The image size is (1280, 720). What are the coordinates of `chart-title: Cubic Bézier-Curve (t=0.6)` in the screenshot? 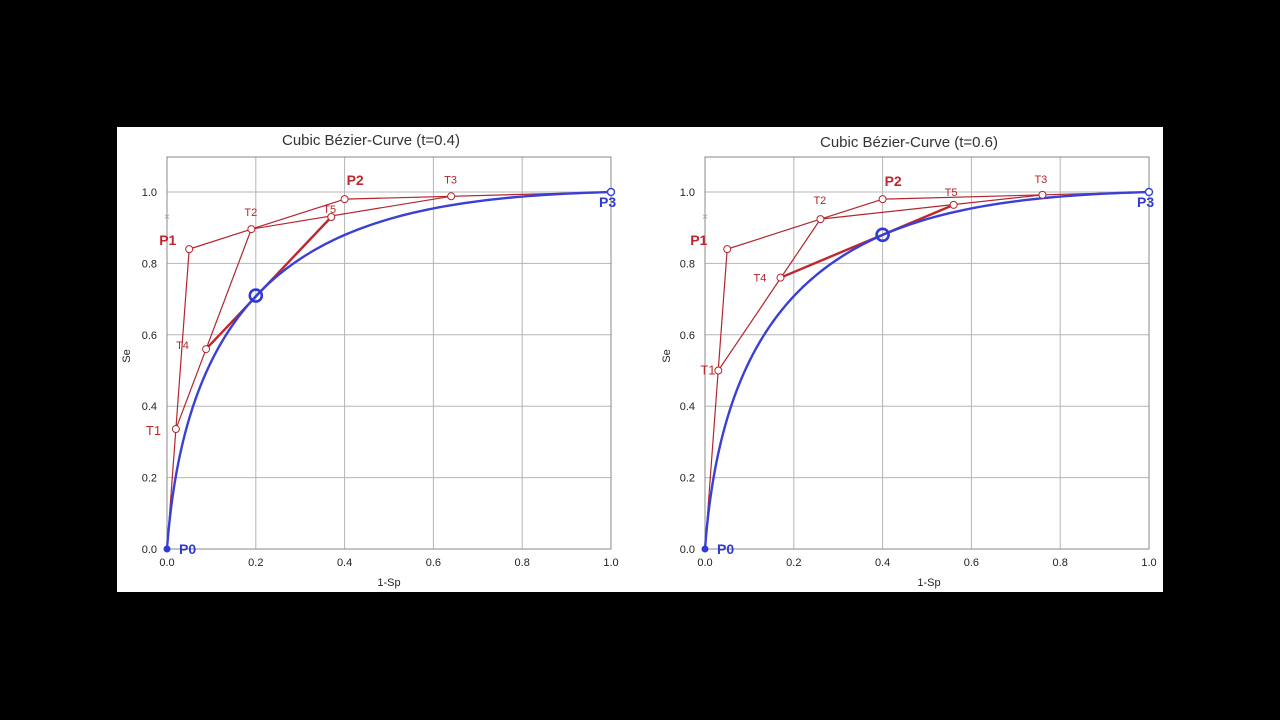 It's located at (909, 142).